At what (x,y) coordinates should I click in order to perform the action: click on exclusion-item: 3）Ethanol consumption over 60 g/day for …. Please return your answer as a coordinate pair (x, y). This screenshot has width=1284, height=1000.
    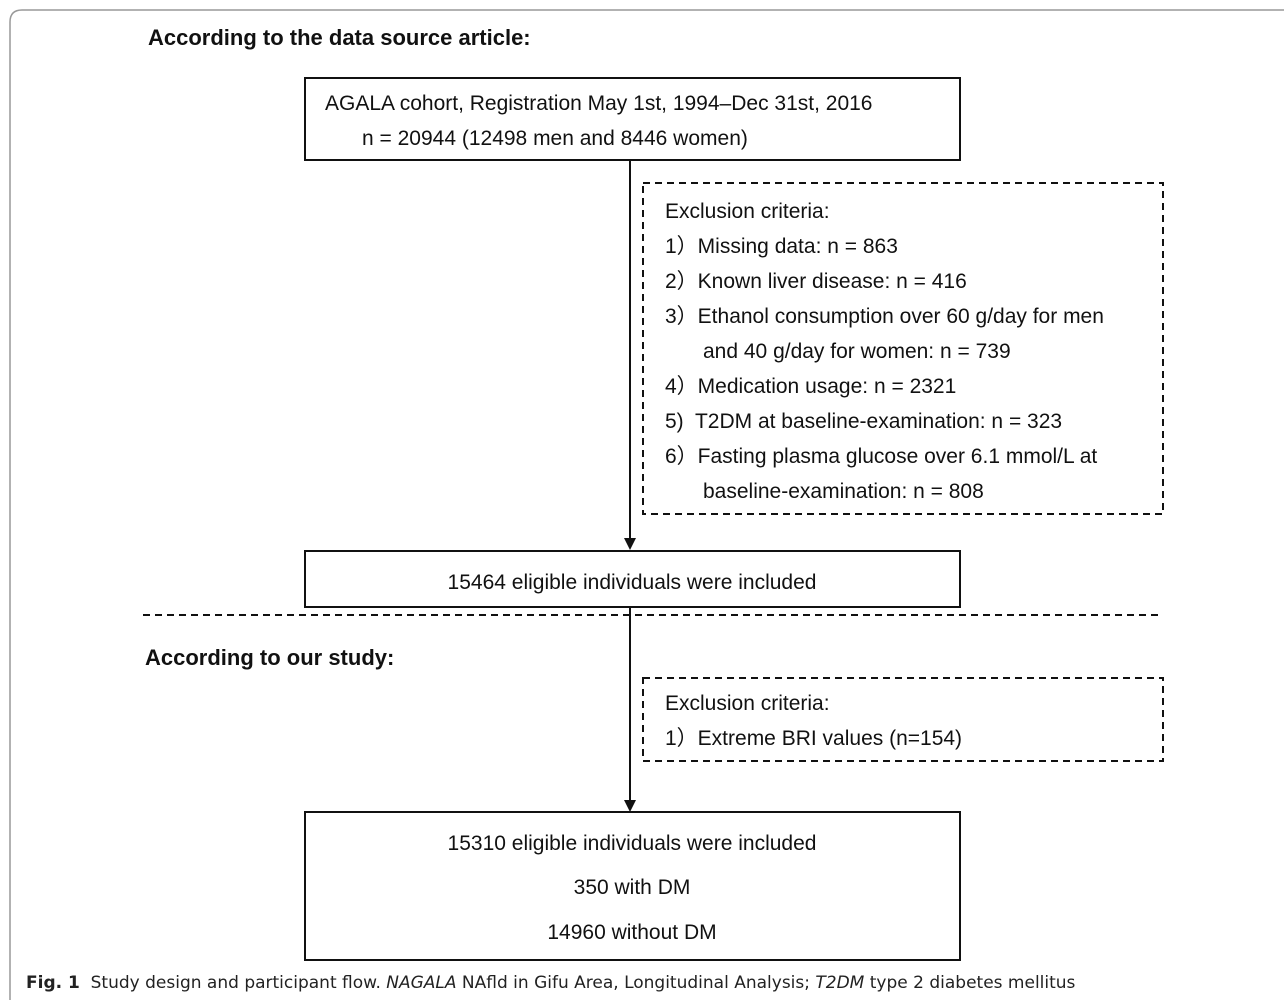
    Looking at the image, I should click on (884, 316).